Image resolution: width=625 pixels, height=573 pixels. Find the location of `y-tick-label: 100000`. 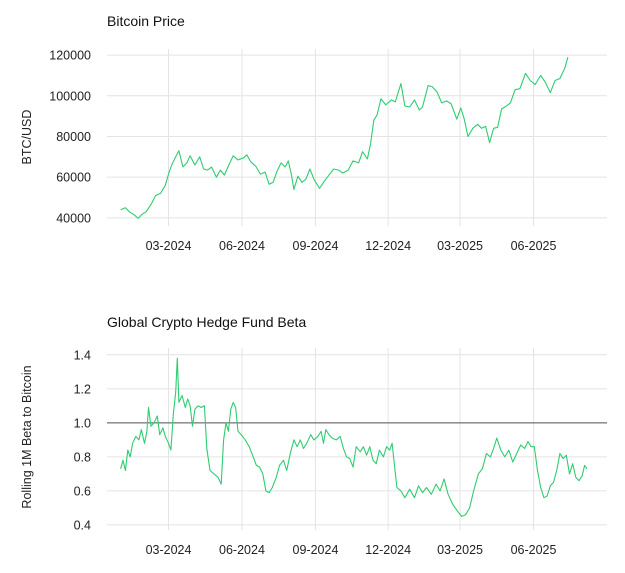

y-tick-label: 100000 is located at coordinates (70, 96).